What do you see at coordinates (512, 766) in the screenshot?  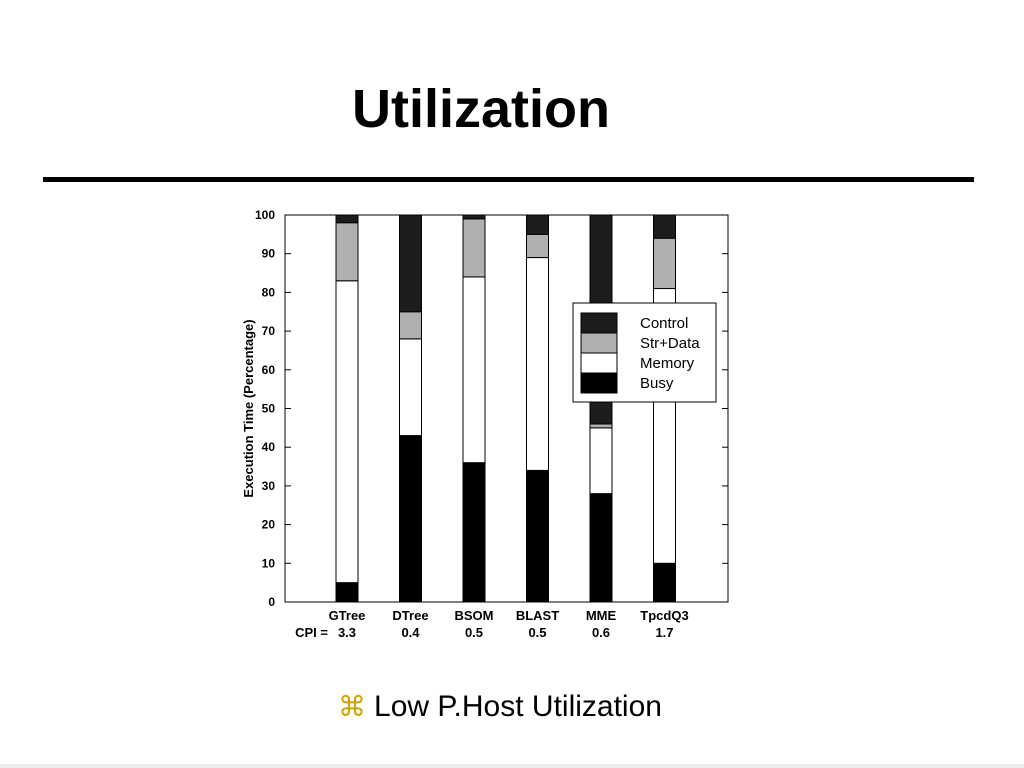 I see `footer-divider` at bounding box center [512, 766].